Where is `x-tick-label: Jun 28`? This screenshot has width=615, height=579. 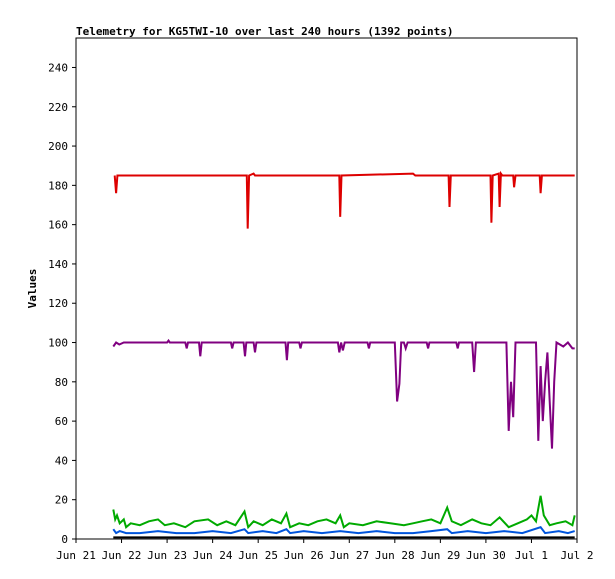
x-tick-label: Jun 28 is located at coordinates (395, 555).